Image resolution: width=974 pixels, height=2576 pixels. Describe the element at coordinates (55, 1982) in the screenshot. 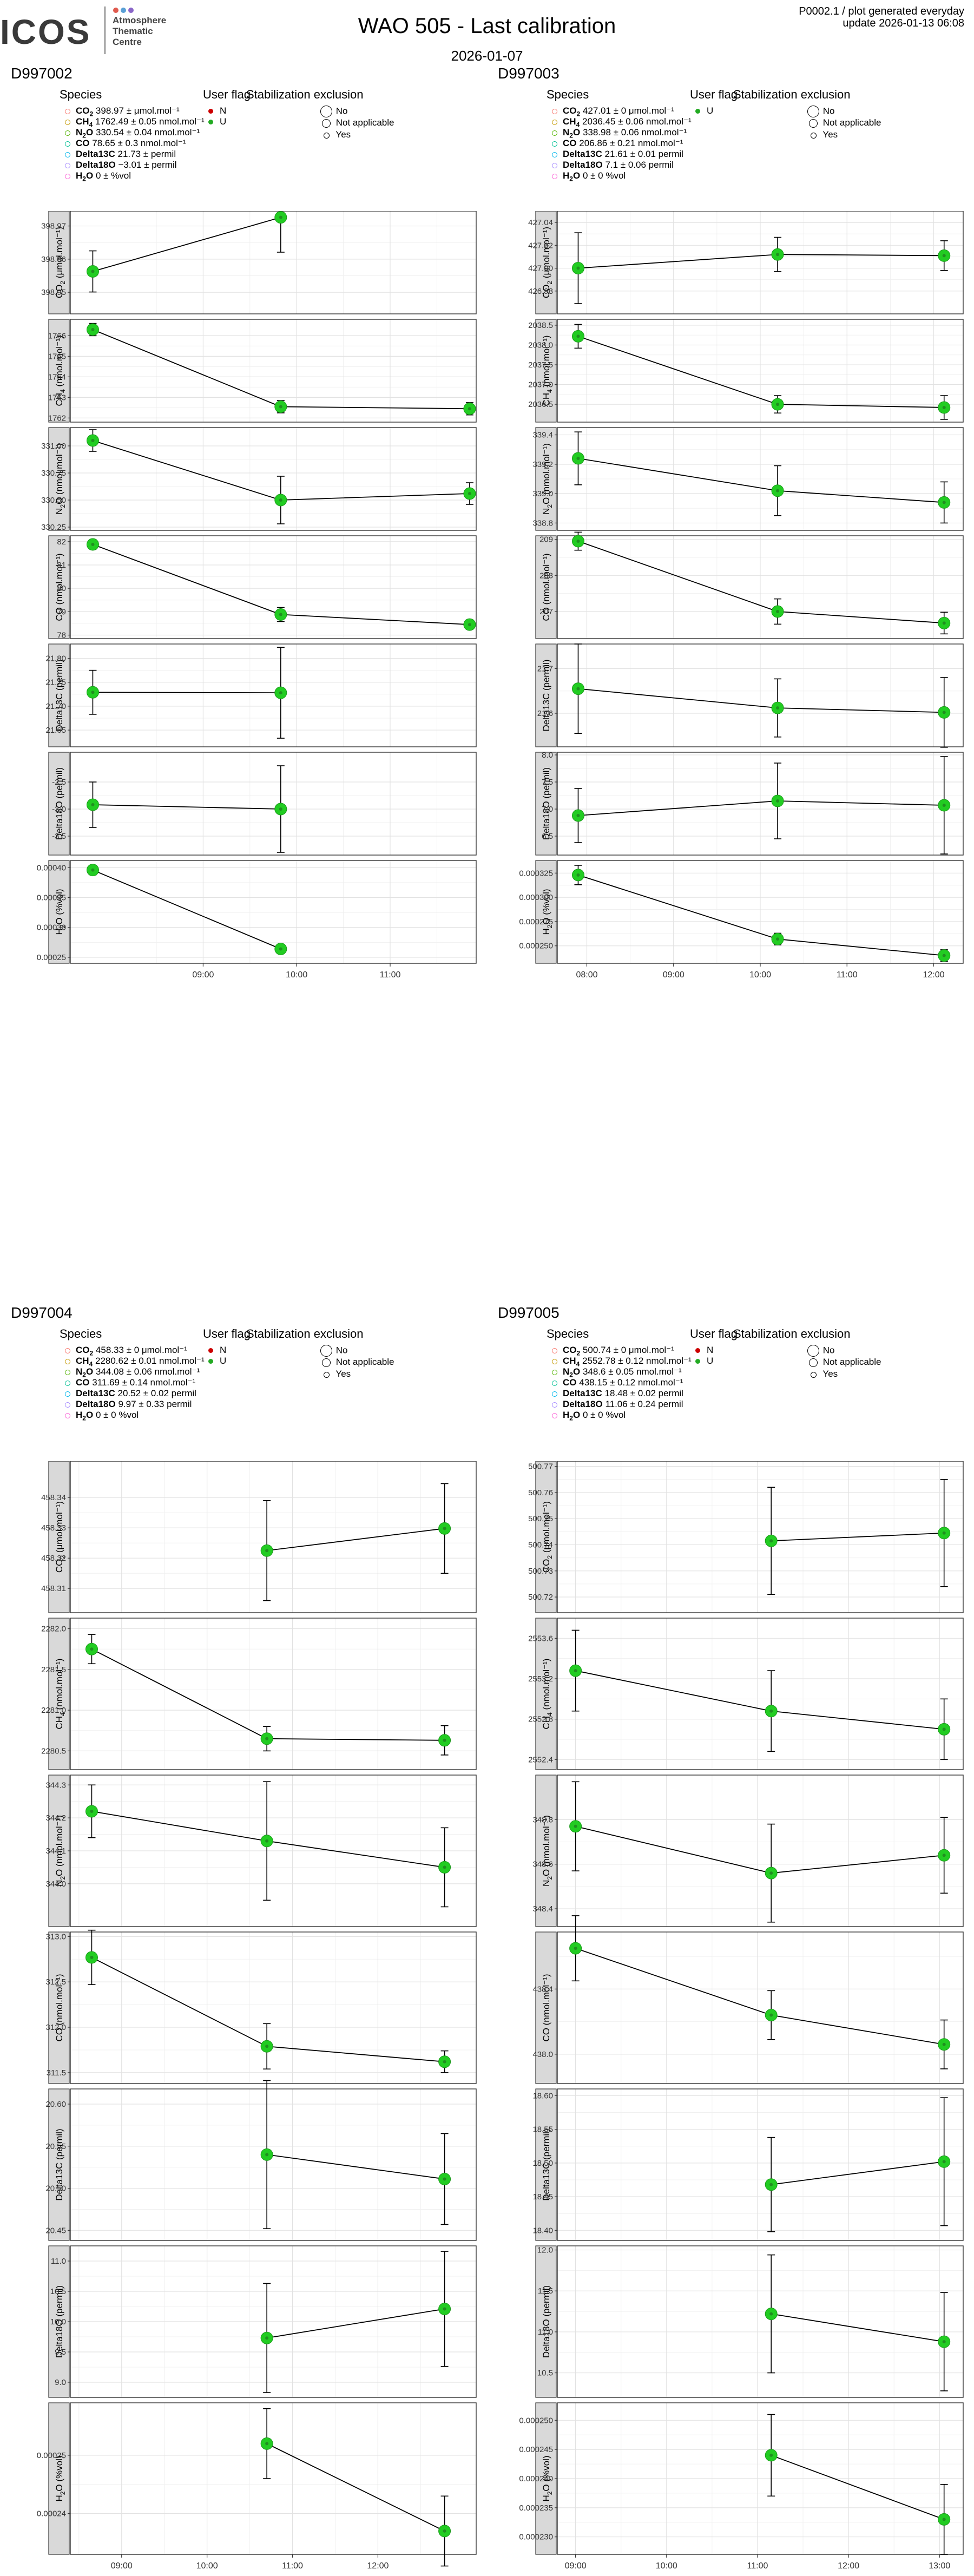

I see `y-tick-label: 312.5` at that location.